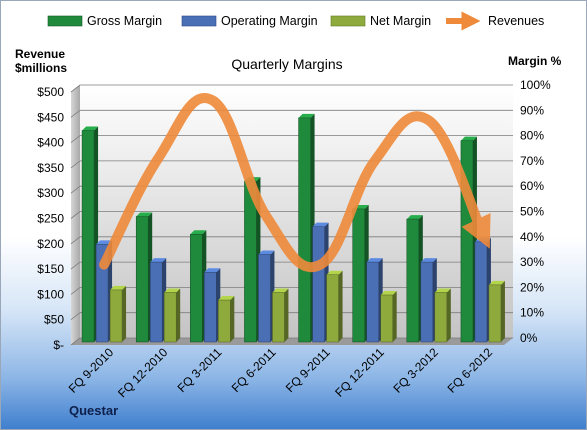  Describe the element at coordinates (516, 21) in the screenshot. I see `legend-label-revenues: Revenues` at that location.